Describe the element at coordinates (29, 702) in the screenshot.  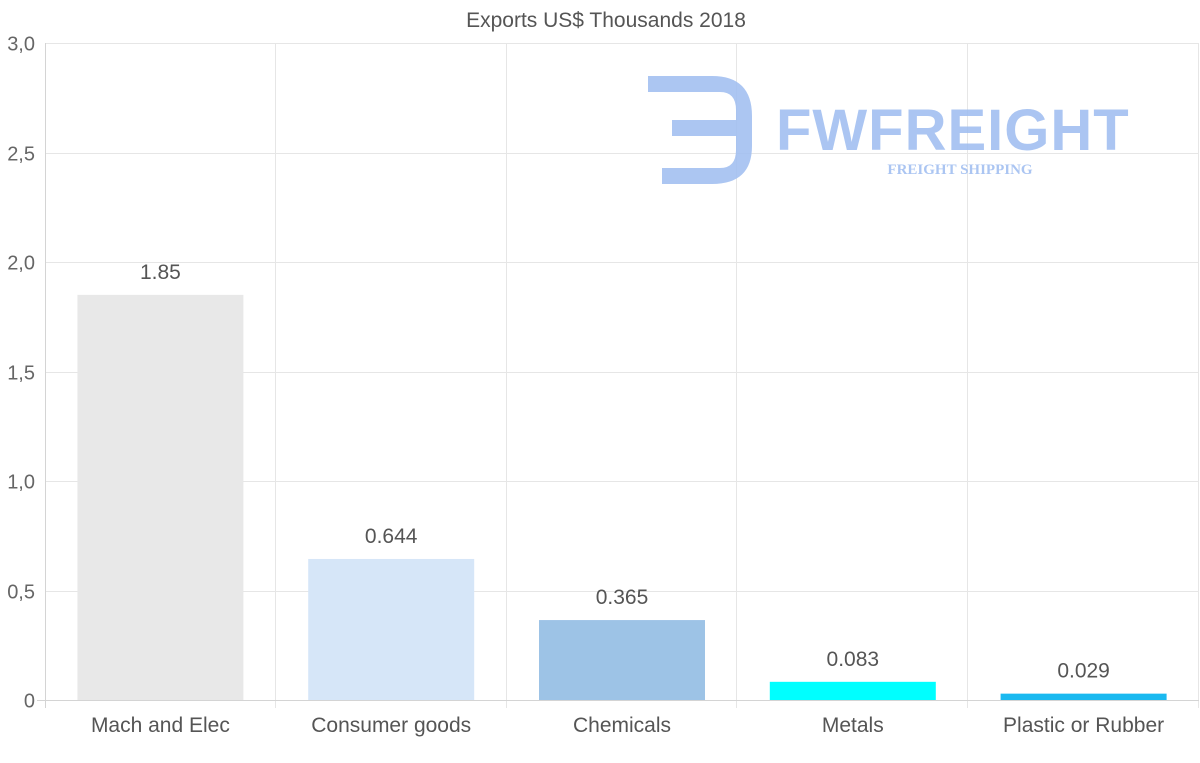
I see `y-tick-label: 0` at that location.